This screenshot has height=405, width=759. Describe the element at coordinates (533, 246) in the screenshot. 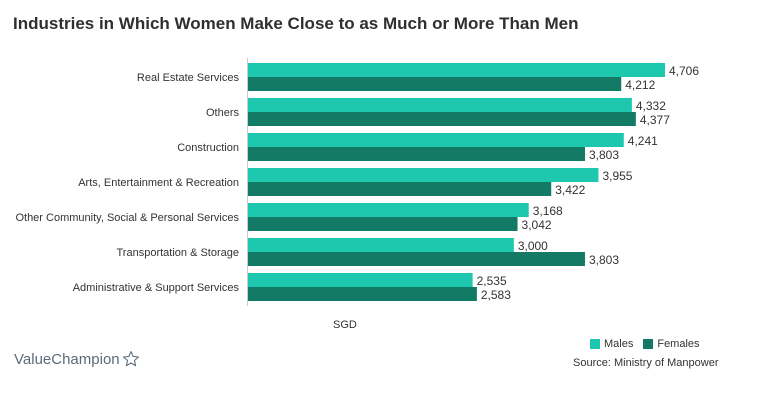

I see `data-label: 3,000` at that location.